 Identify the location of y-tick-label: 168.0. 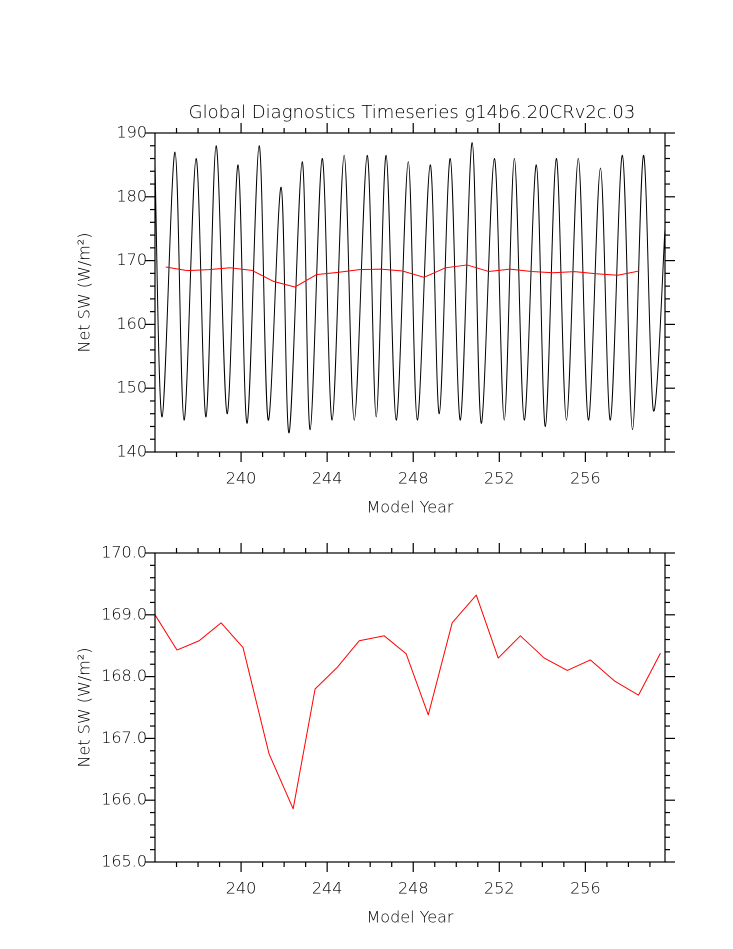
(124, 675).